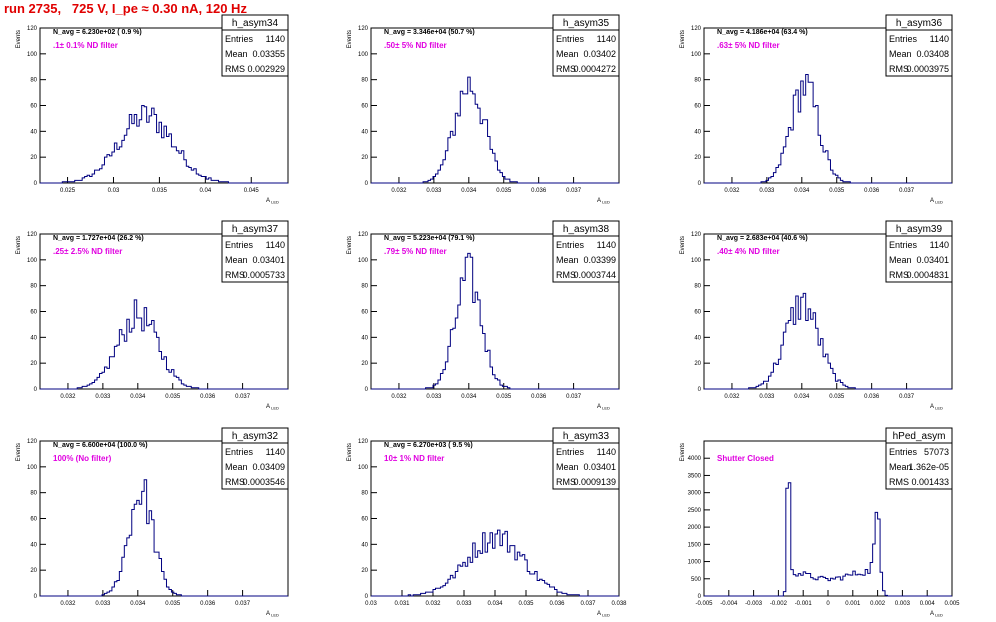 This screenshot has width=996, height=622. I want to click on stats-value: 0.0009139, so click(594, 482).